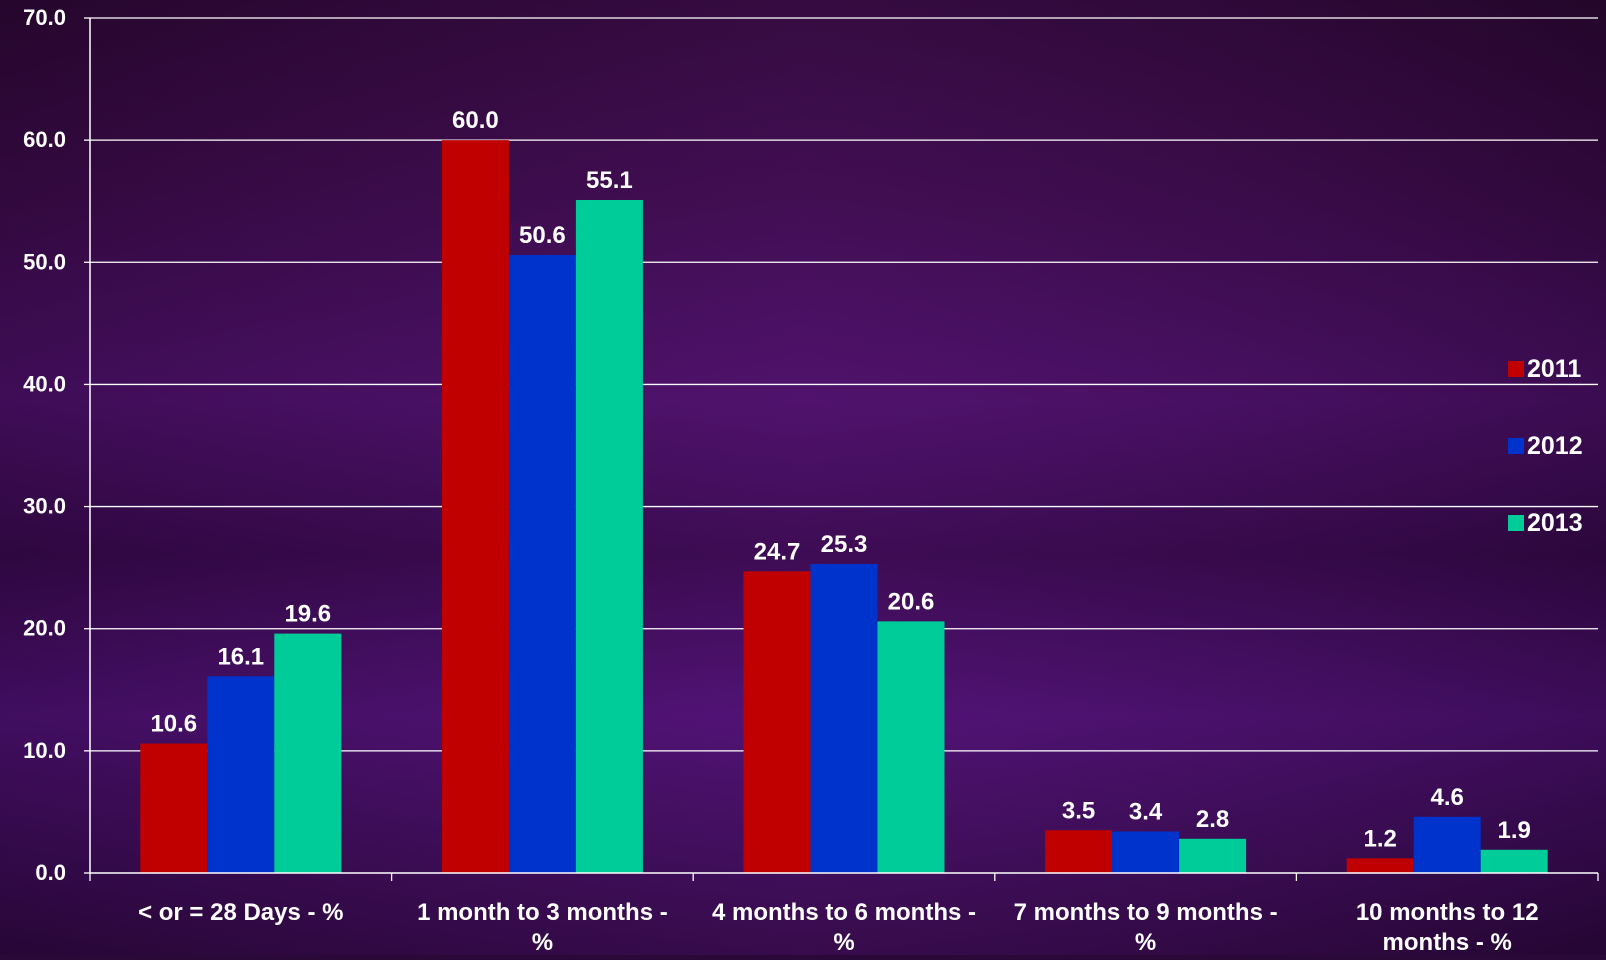 This screenshot has width=1606, height=960. I want to click on data-label: 19.6, so click(307, 614).